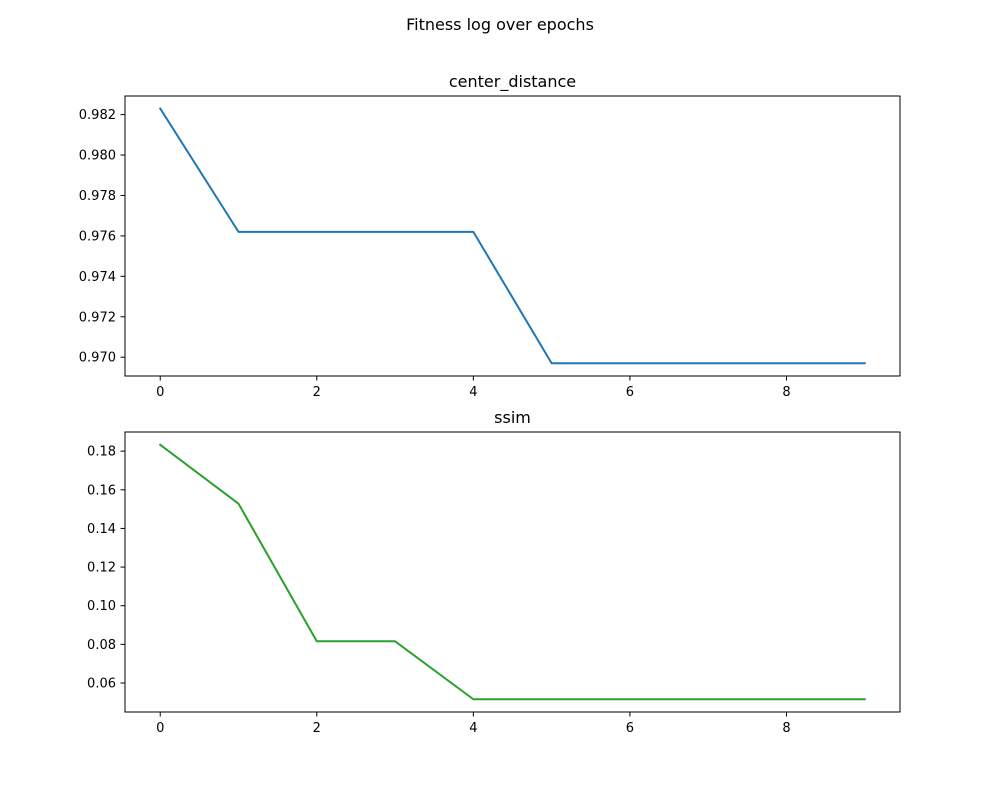  I want to click on x-tick-label-center-distance: 6, so click(630, 392).